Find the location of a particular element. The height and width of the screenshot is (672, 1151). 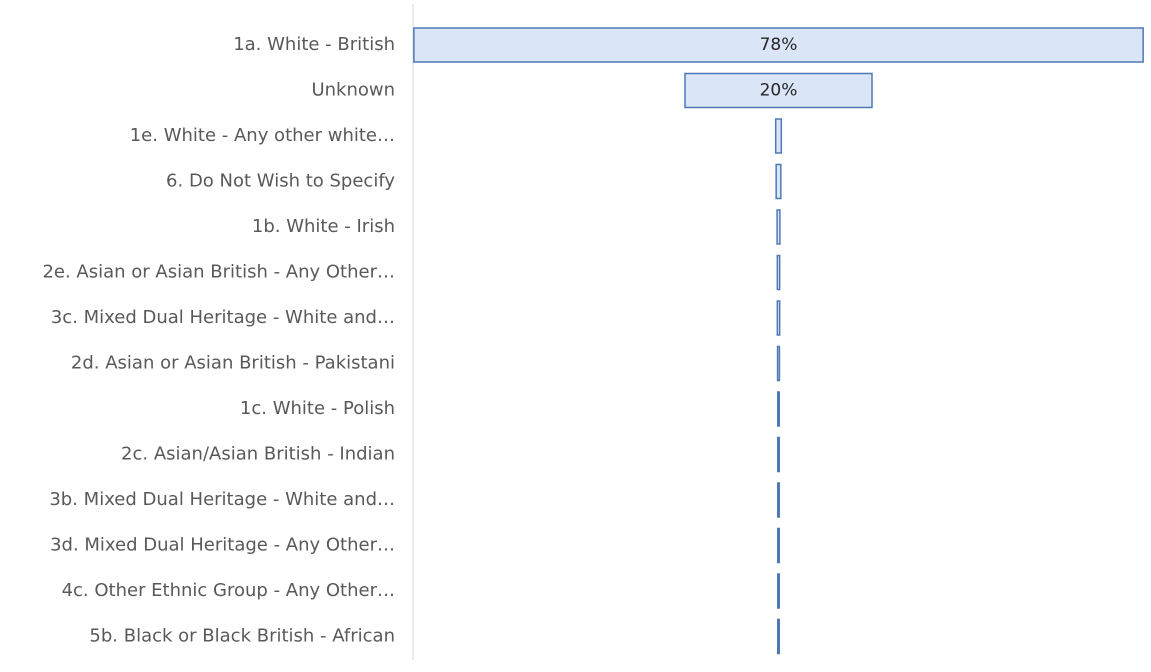

category-label: Unknown is located at coordinates (353, 90).